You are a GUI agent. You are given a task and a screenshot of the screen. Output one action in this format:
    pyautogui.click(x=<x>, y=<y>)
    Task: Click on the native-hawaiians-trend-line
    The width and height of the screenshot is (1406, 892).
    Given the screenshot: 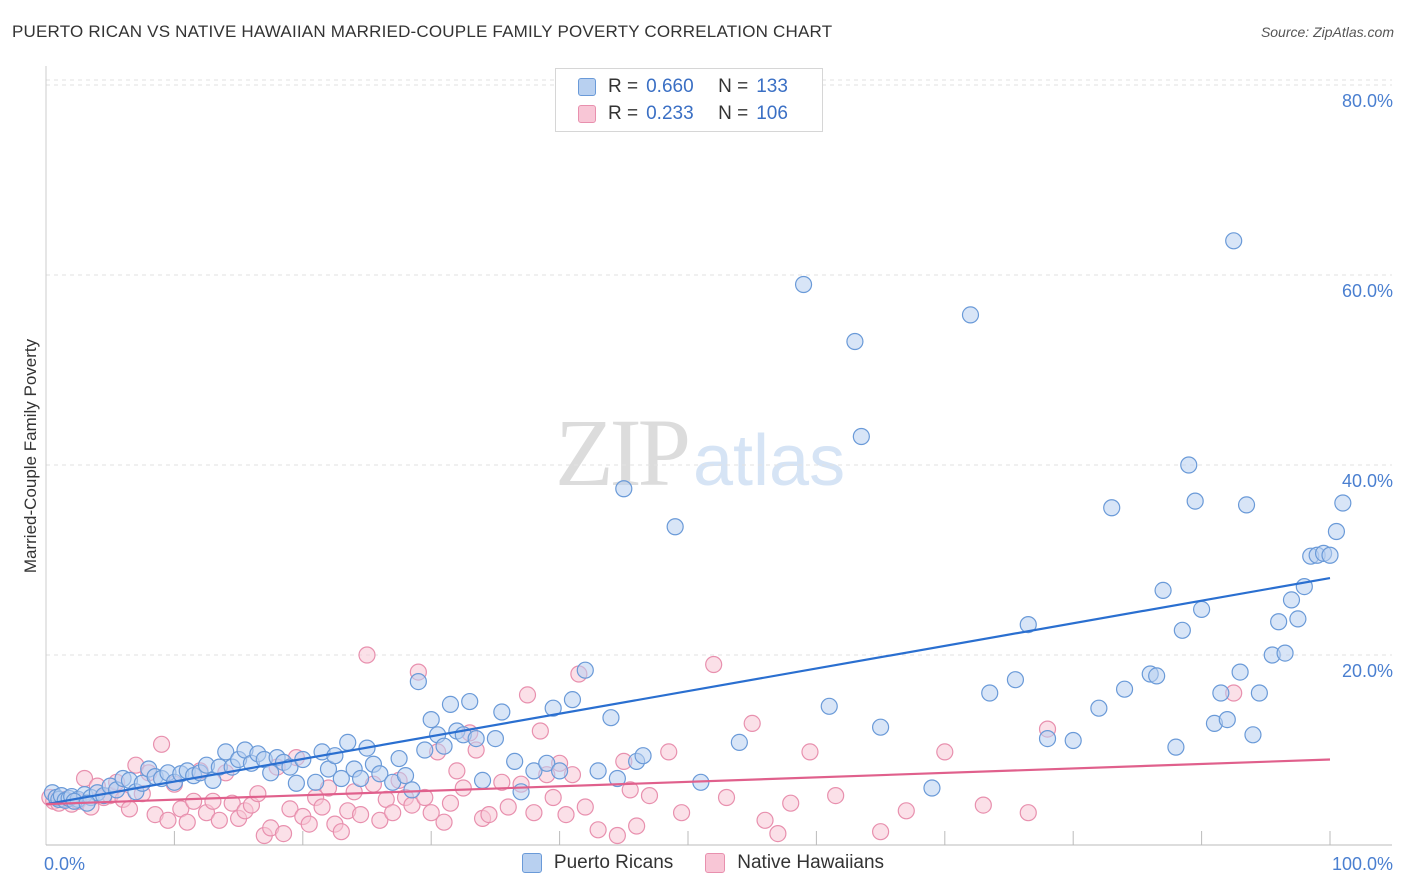 What is the action you would take?
    pyautogui.click(x=688, y=782)
    